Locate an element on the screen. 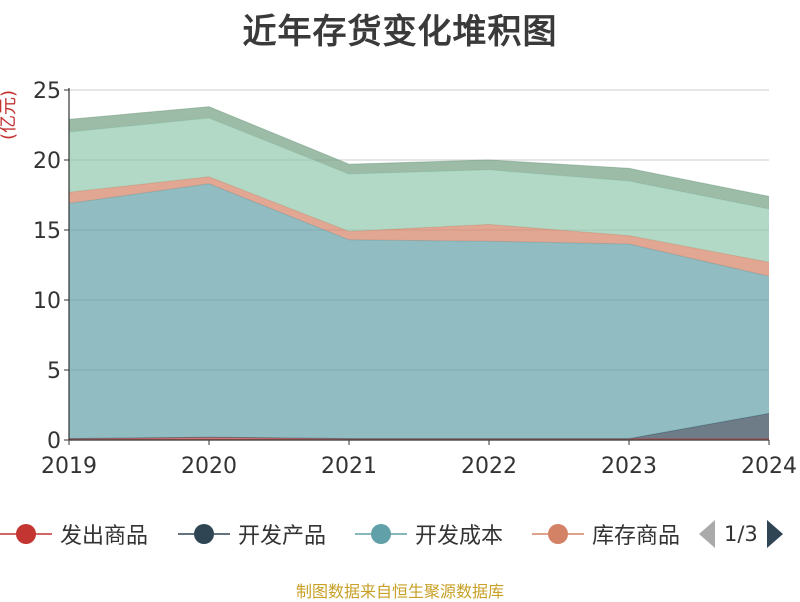  x-tick-label-5: 2024 is located at coordinates (769, 466).